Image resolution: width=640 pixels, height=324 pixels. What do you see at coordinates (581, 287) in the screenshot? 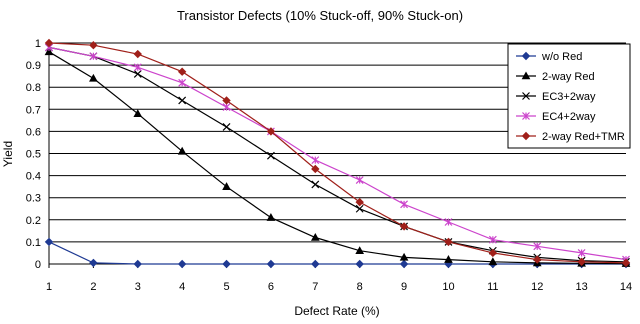
I see `x-tick-label: 13` at bounding box center [581, 287].